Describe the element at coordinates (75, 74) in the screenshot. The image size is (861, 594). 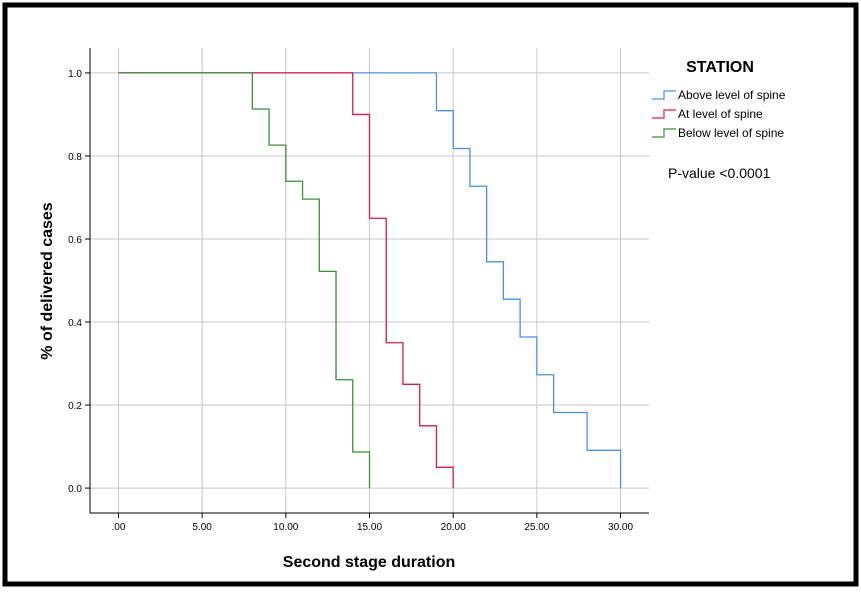
I see `y-tick-label: 1.0` at that location.